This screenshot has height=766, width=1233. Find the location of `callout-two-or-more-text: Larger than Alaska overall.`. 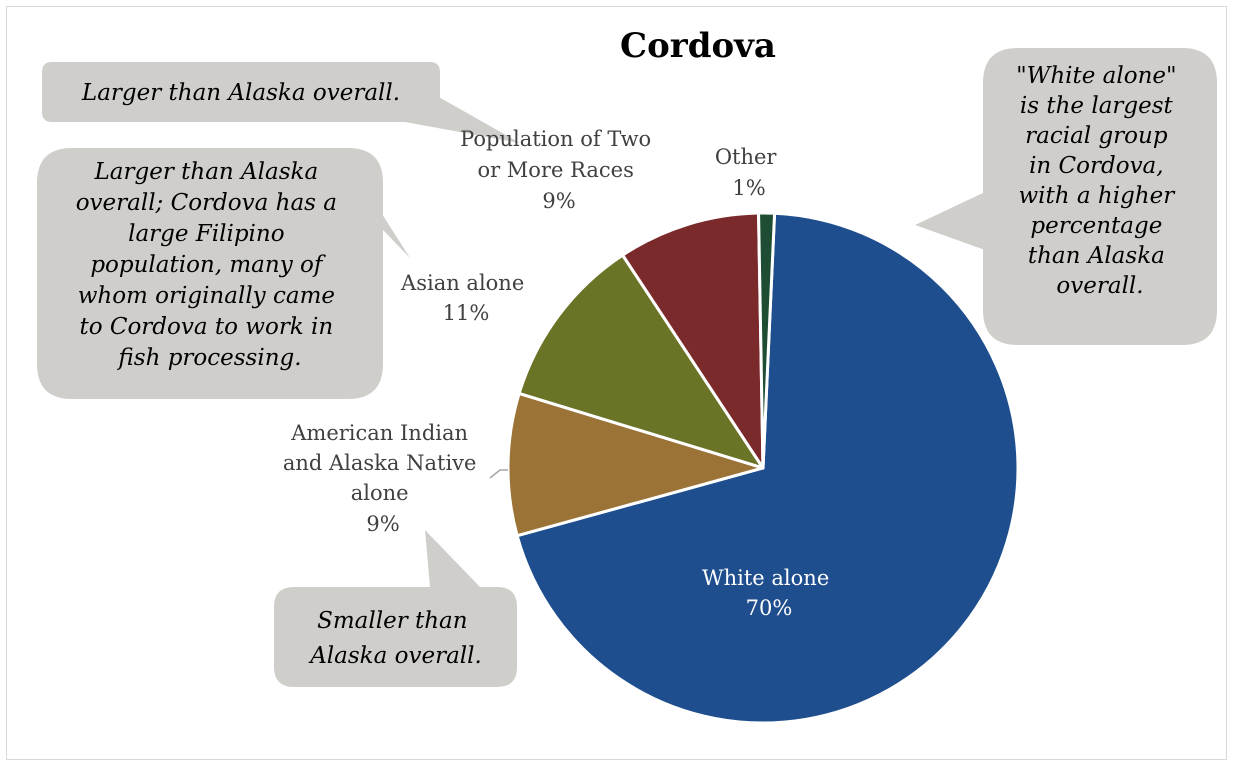

callout-two-or-more-text: Larger than Alaska overall. is located at coordinates (240, 93).